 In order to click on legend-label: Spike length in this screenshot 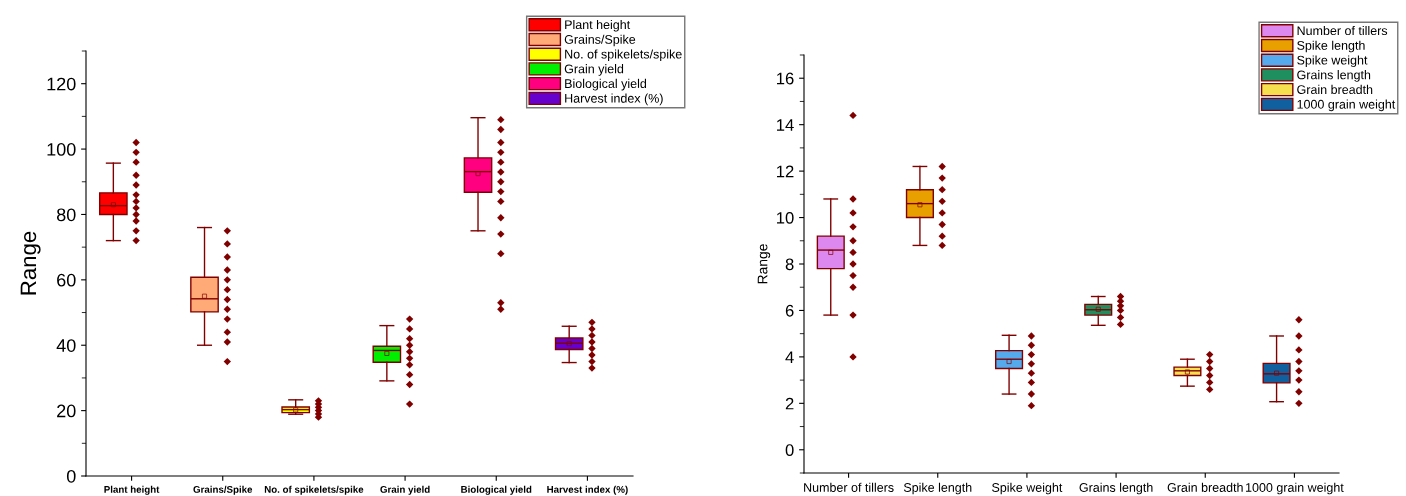, I will do `click(1331, 46)`.